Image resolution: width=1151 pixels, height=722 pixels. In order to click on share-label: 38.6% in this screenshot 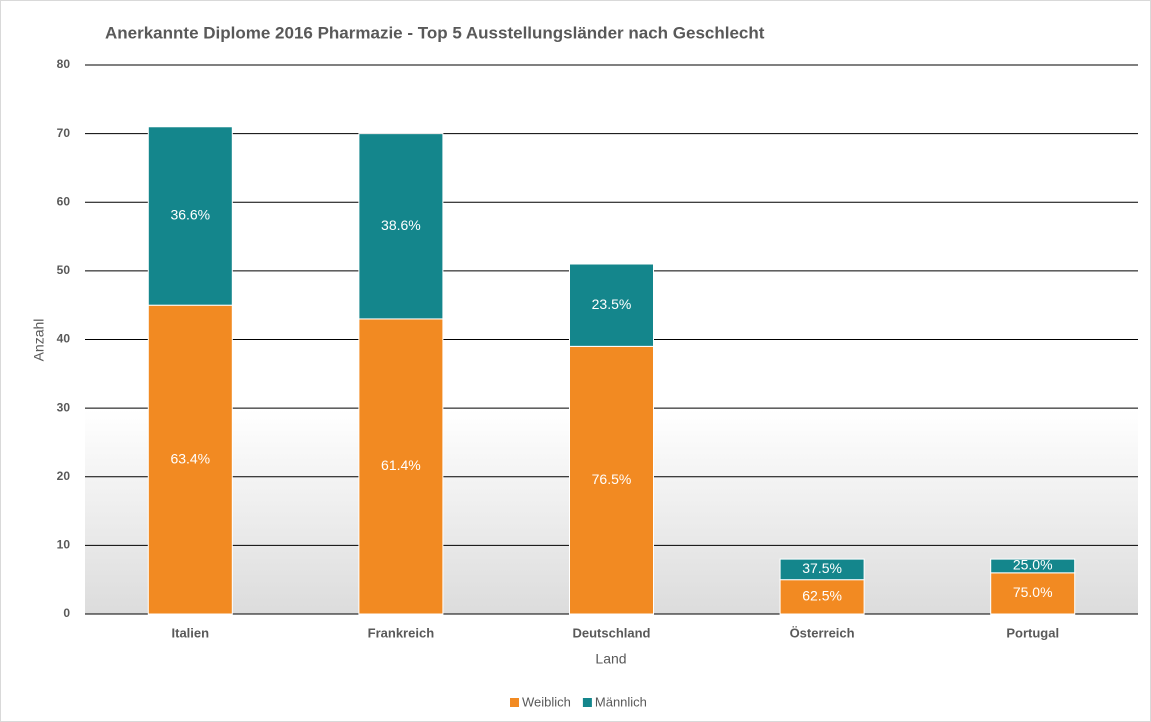, I will do `click(401, 225)`.